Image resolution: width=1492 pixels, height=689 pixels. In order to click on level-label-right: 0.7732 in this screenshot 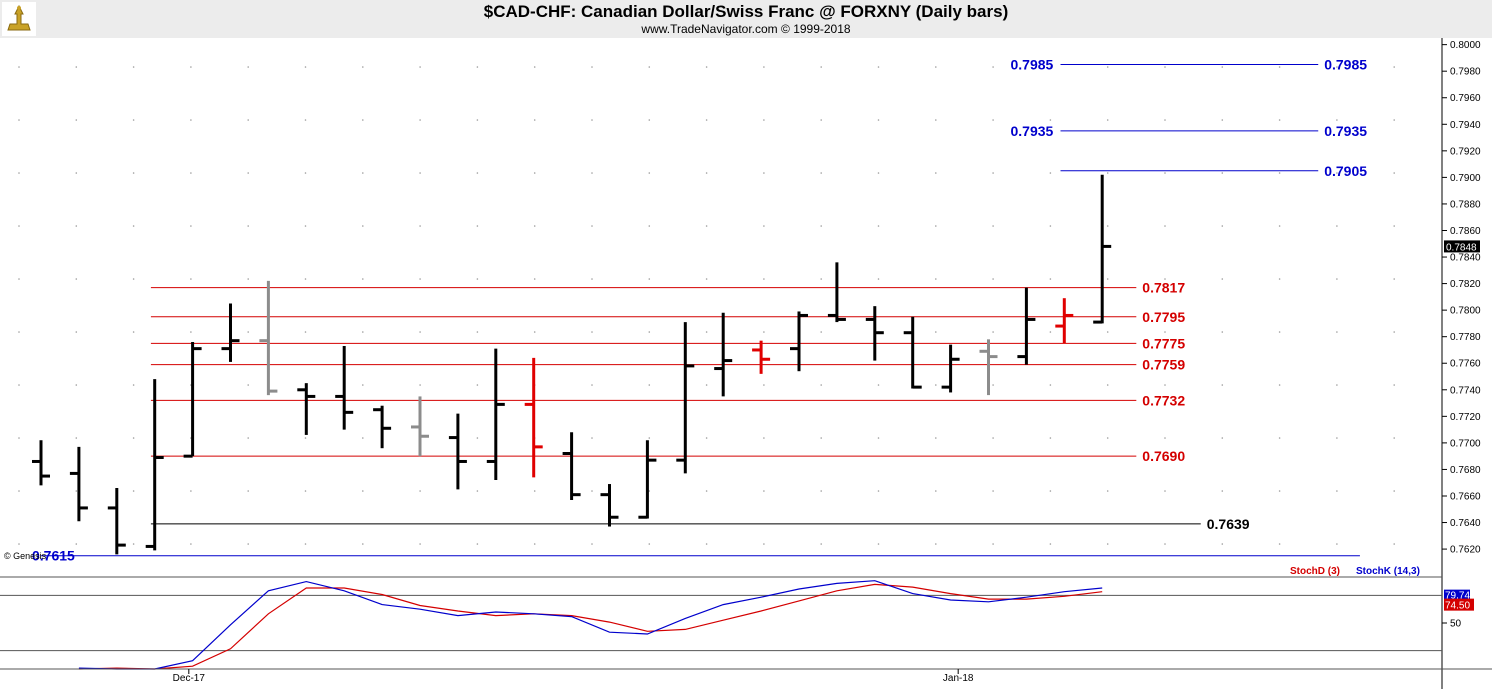, I will do `click(1163, 400)`.